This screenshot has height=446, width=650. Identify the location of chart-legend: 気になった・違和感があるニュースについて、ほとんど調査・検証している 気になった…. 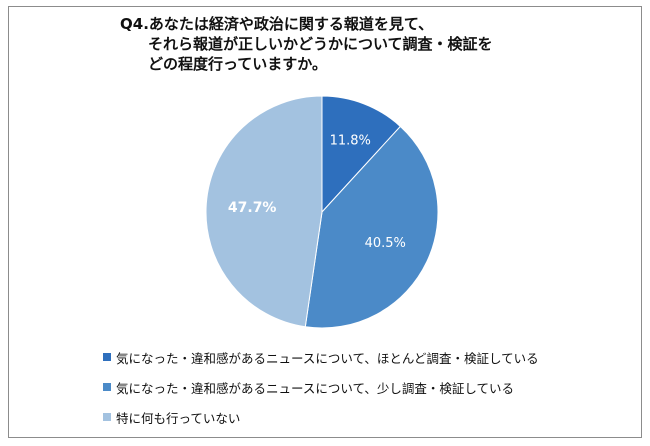
(321, 387).